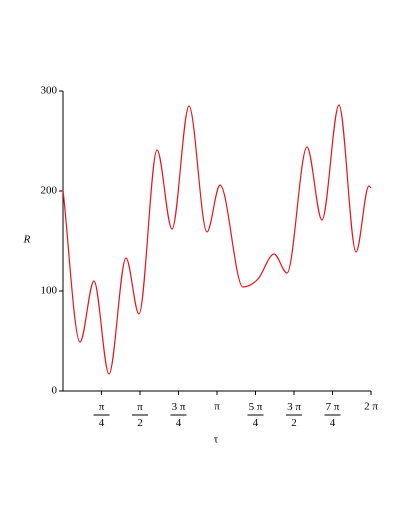  I want to click on y-tick-label: 300, so click(49, 91).